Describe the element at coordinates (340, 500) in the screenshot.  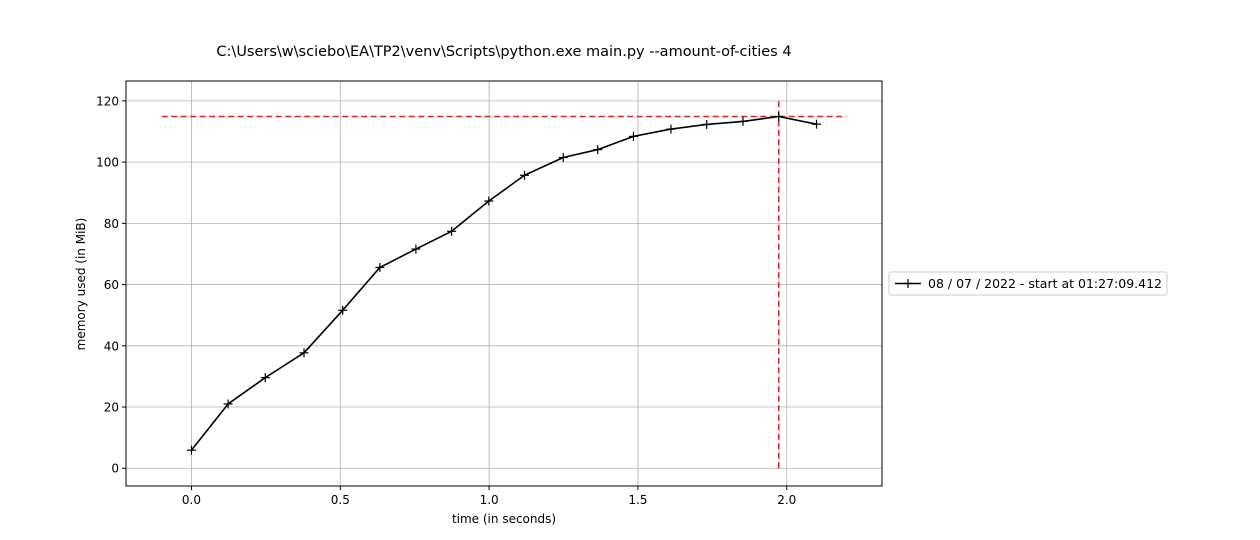
I see `x-tick-label: 0.5` at that location.